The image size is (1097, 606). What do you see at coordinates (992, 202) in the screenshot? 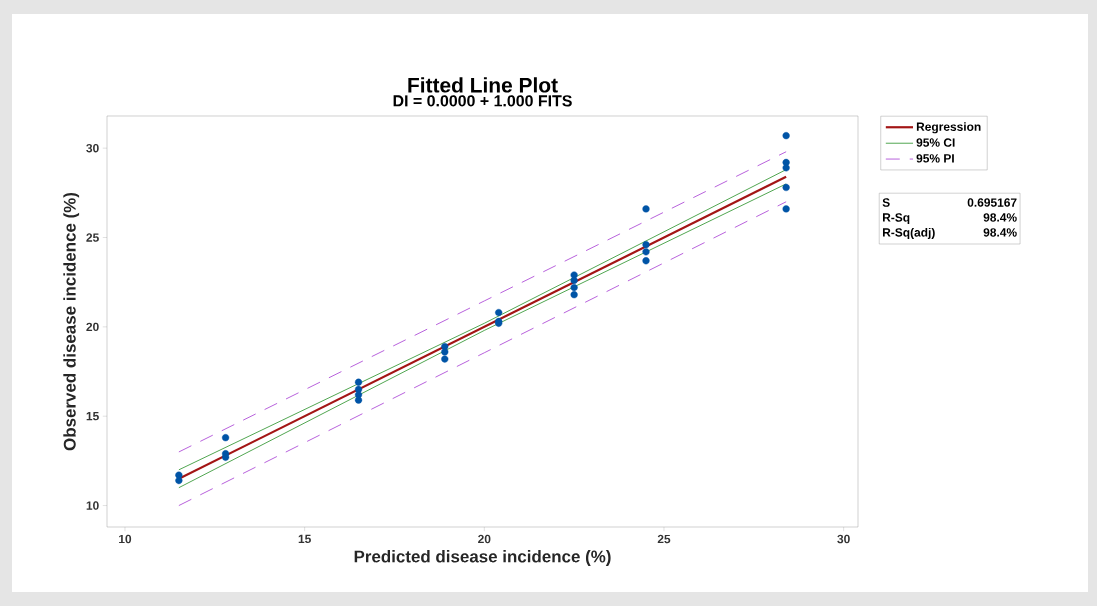
I see `text: 0.695167` at bounding box center [992, 202].